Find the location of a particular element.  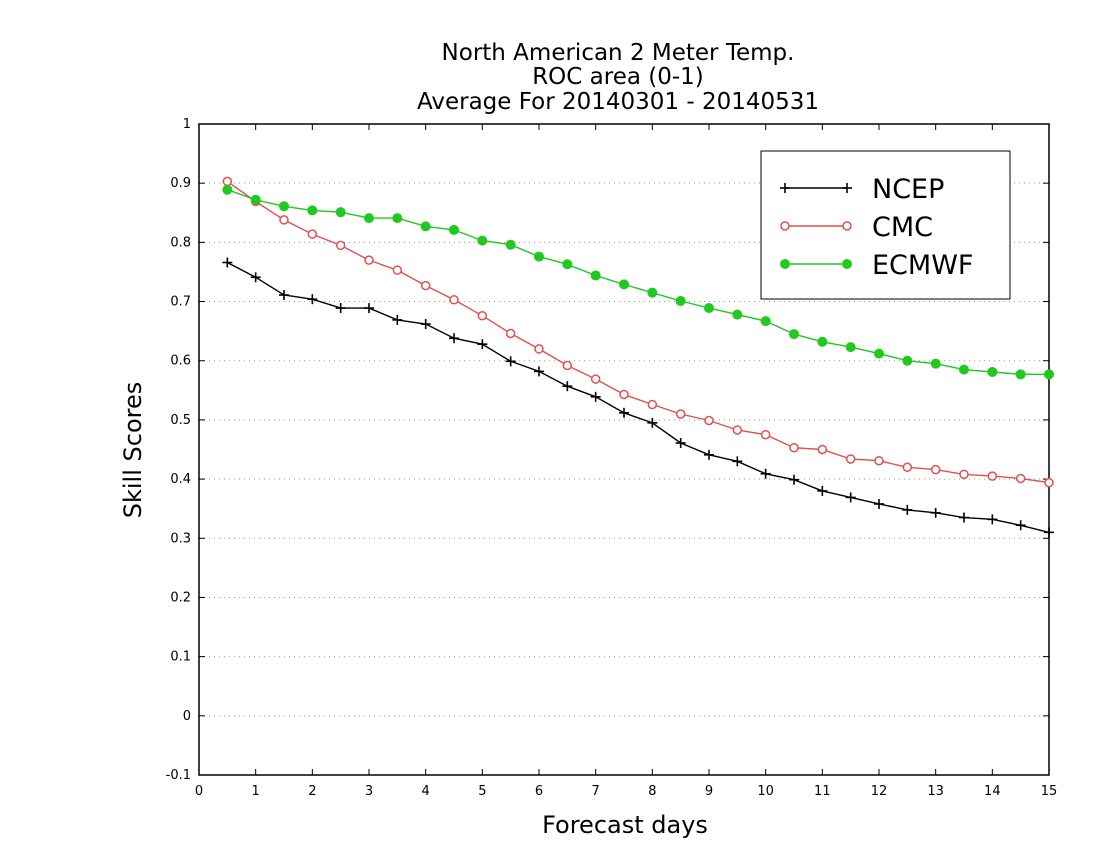

x-tick-label: 0 is located at coordinates (199, 791).